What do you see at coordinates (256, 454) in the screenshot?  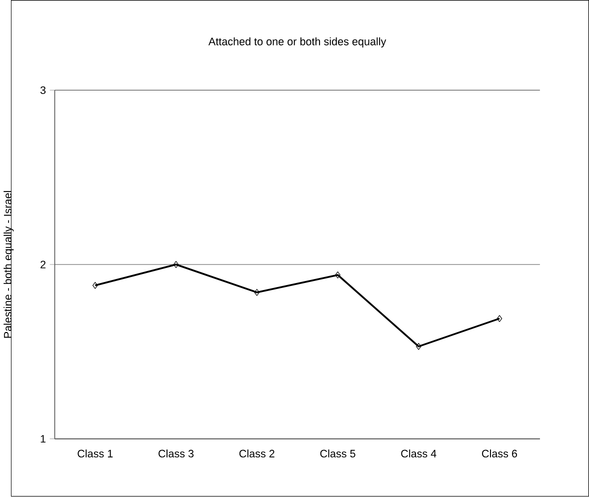 I see `x-tick-label: Class 2` at bounding box center [256, 454].